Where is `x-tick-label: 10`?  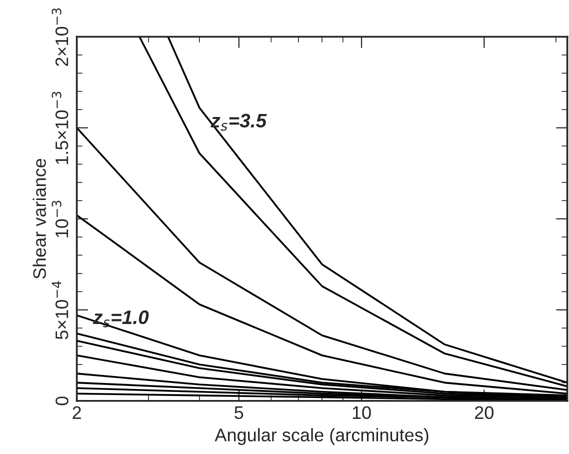
x-tick-label: 10 is located at coordinates (361, 413).